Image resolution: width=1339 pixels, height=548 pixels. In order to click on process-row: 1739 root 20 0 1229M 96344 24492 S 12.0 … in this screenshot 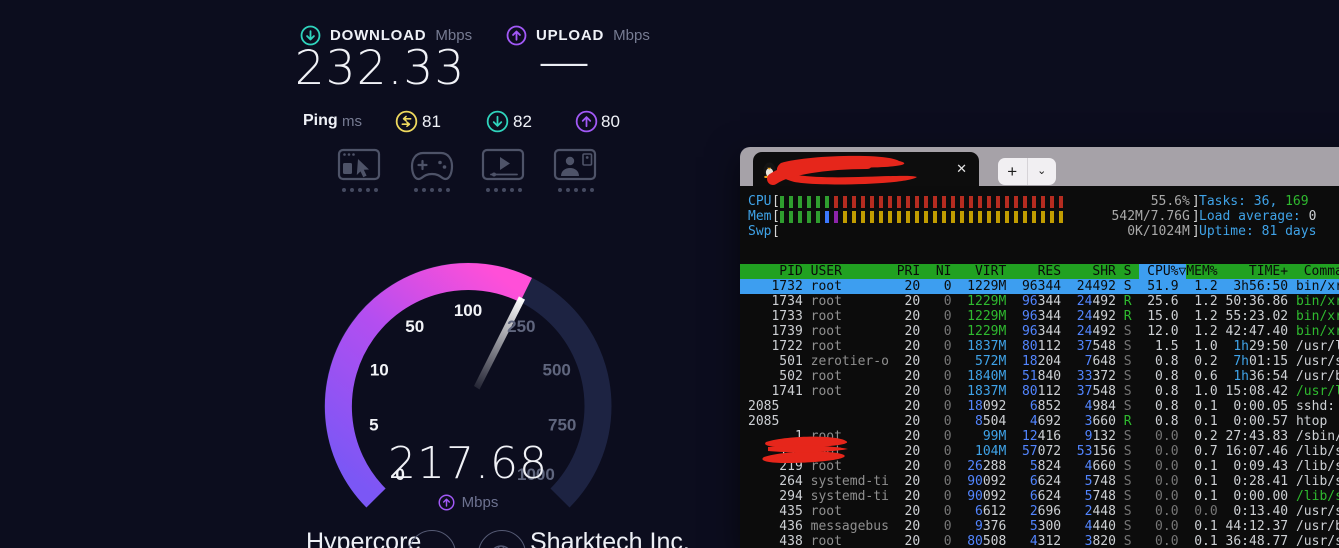, I will do `click(1043, 331)`.